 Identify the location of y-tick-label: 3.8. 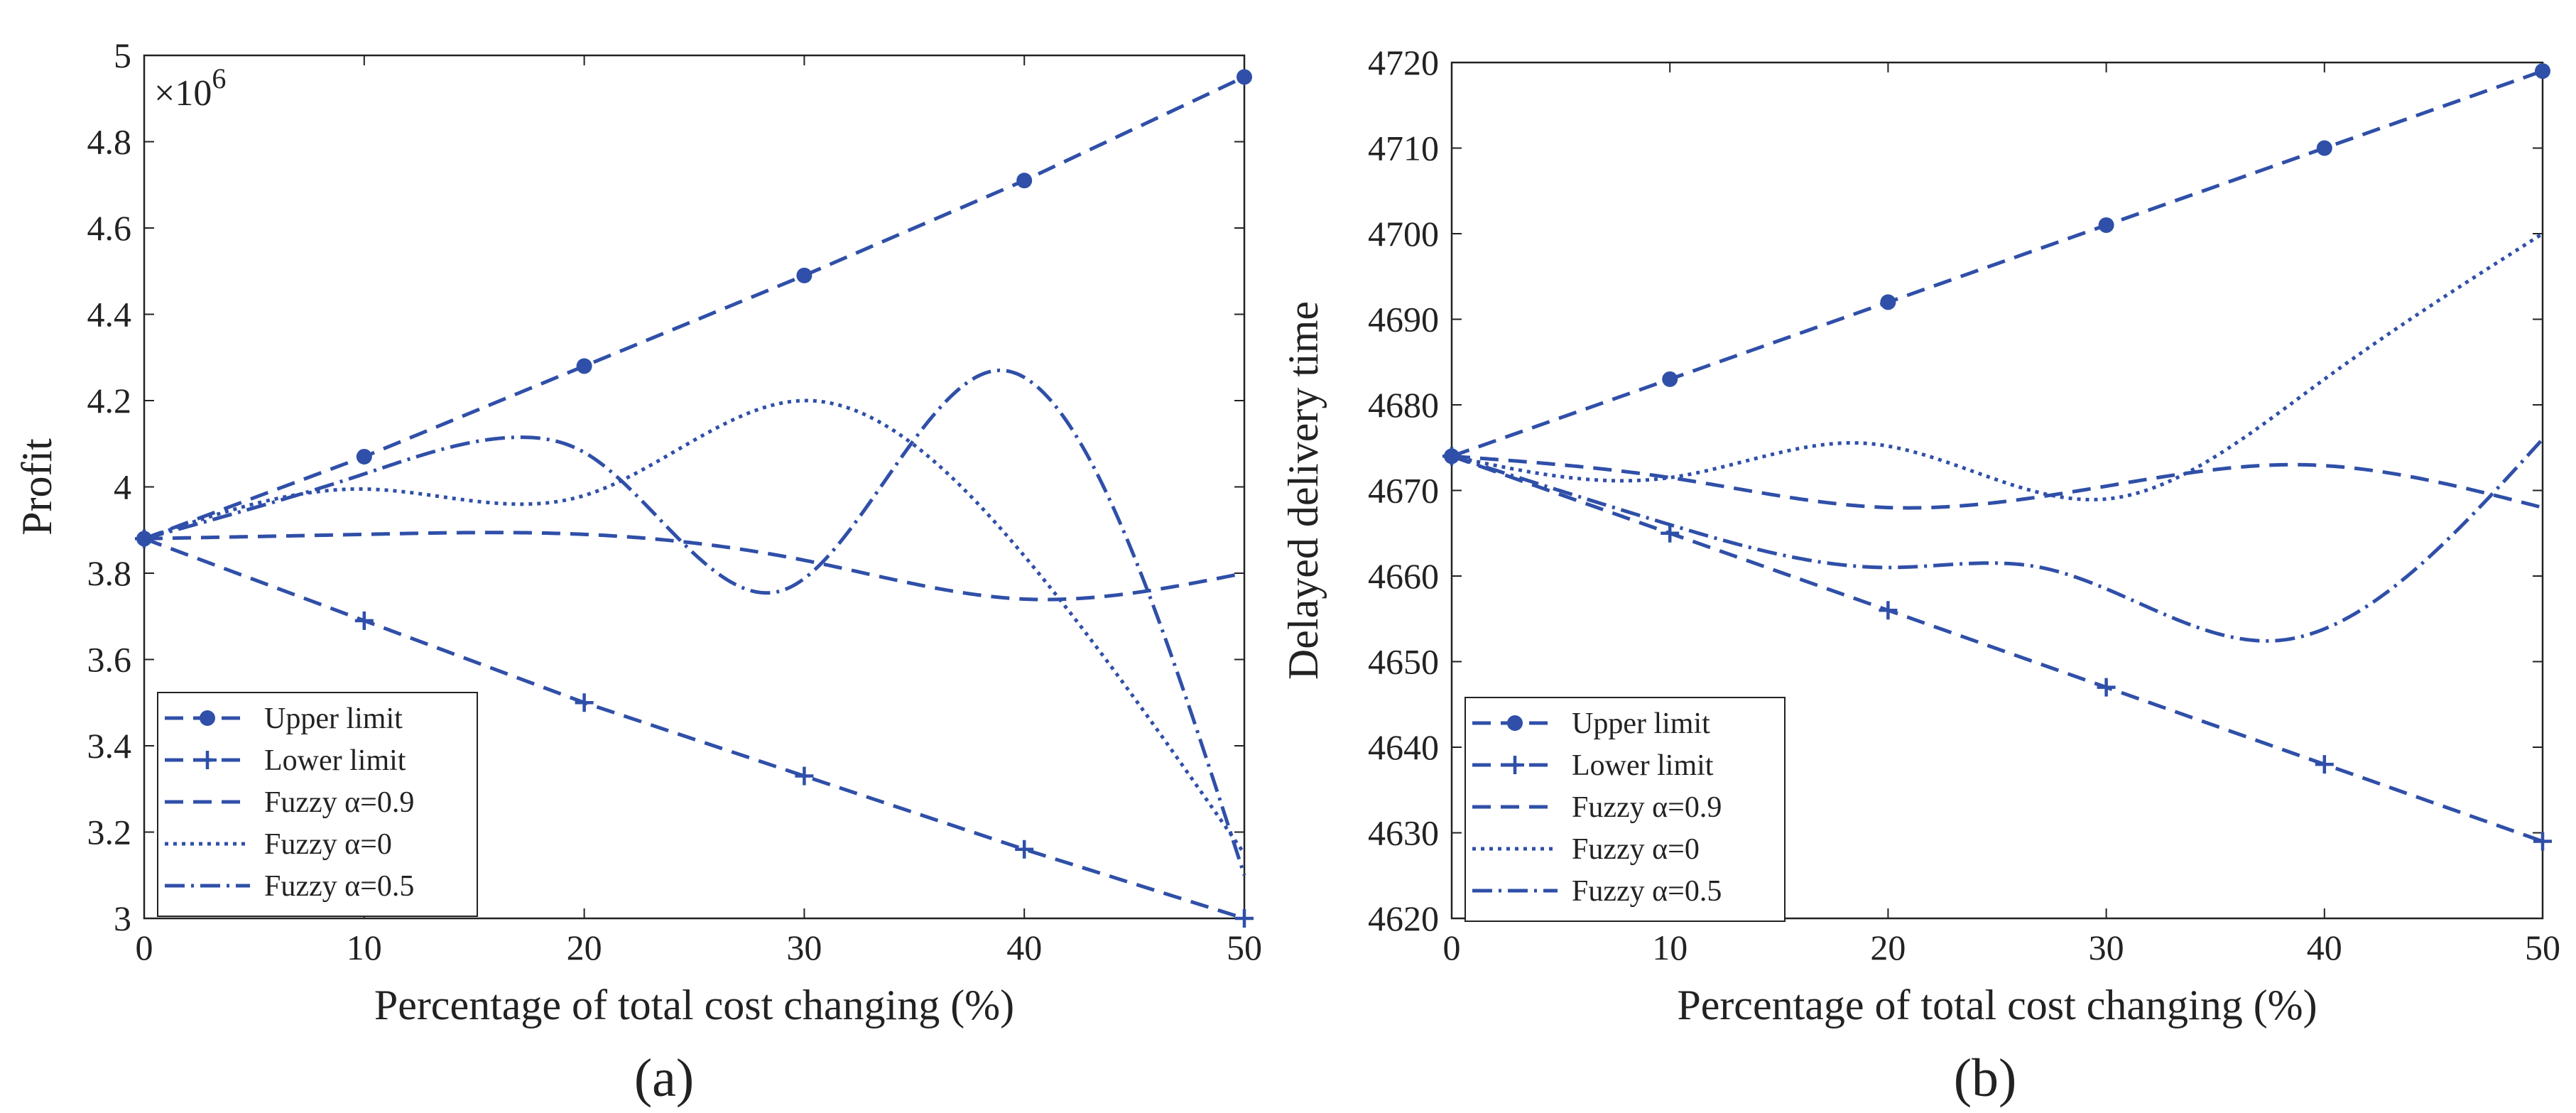
(110, 573).